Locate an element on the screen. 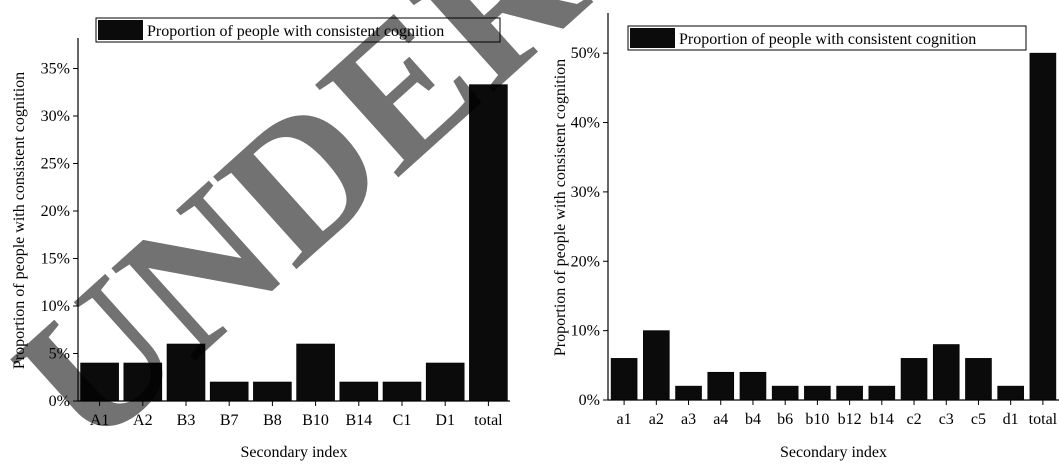 The height and width of the screenshot is (465, 1059). y-tick-label: 35% is located at coordinates (55, 69).